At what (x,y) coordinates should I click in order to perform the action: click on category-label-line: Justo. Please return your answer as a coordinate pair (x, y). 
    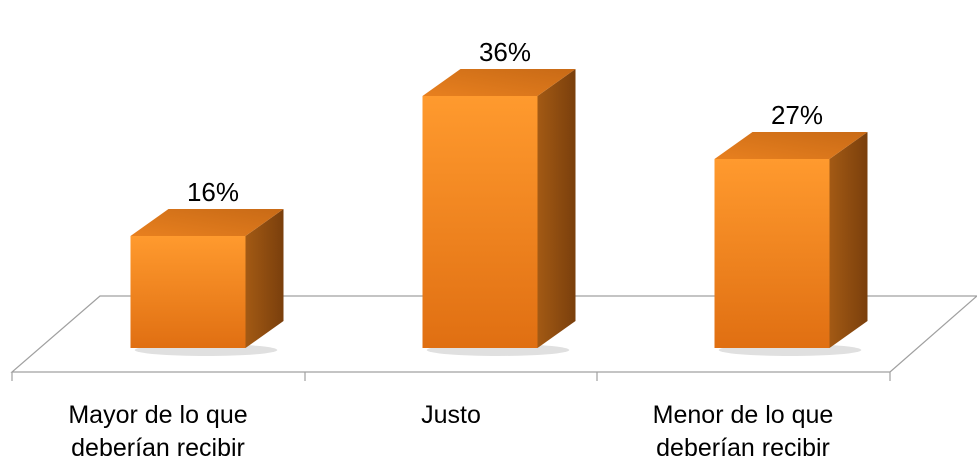
    Looking at the image, I should click on (451, 415).